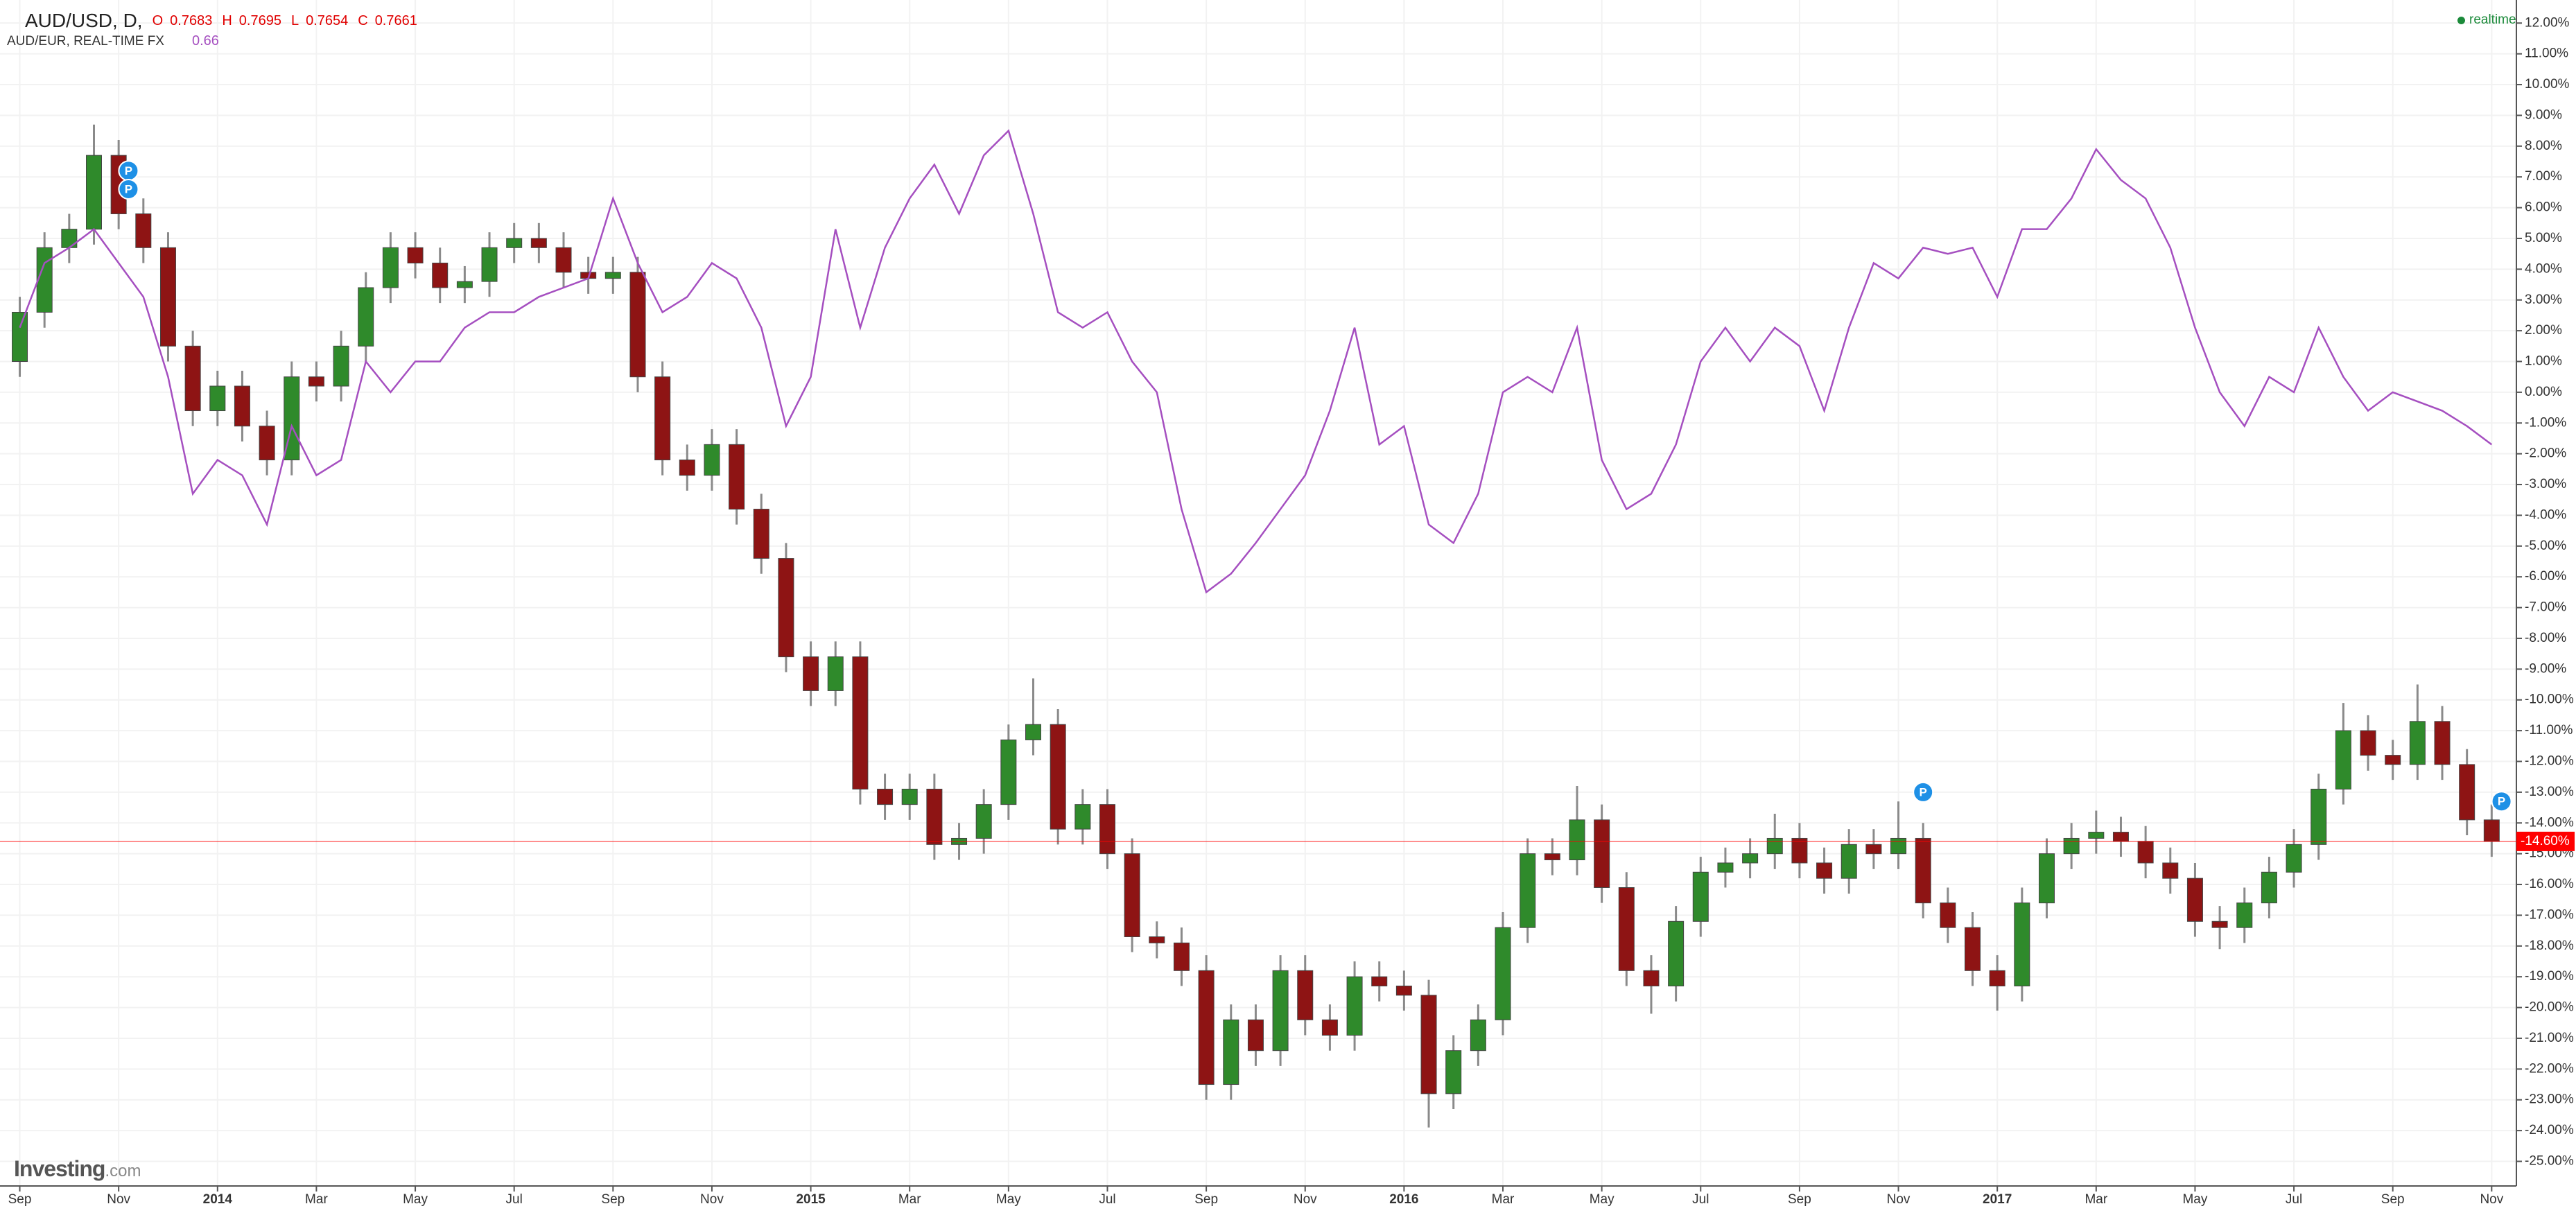 Image resolution: width=2576 pixels, height=1213 pixels. What do you see at coordinates (2549, 761) in the screenshot?
I see `y-tick-label: -12.00%` at bounding box center [2549, 761].